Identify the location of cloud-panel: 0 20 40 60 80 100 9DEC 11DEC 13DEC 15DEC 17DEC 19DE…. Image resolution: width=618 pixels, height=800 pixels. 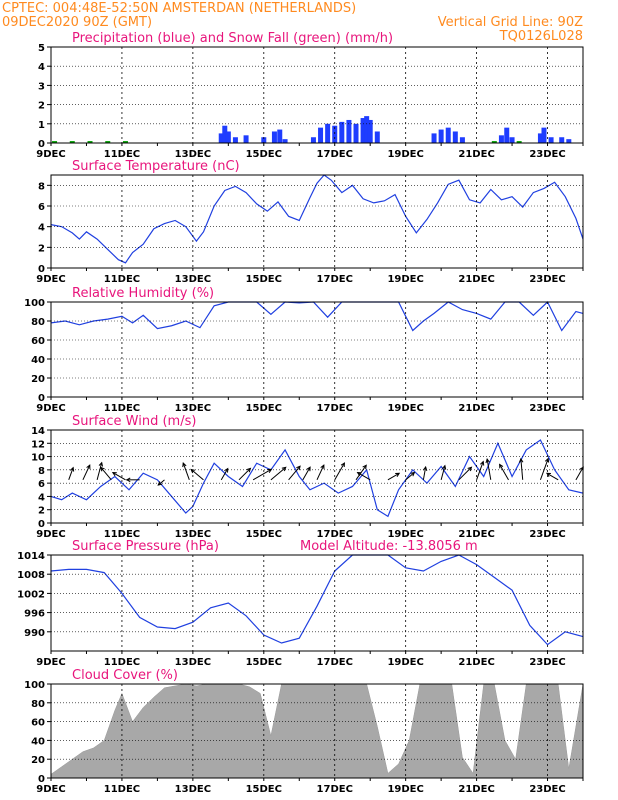
(304, 731).